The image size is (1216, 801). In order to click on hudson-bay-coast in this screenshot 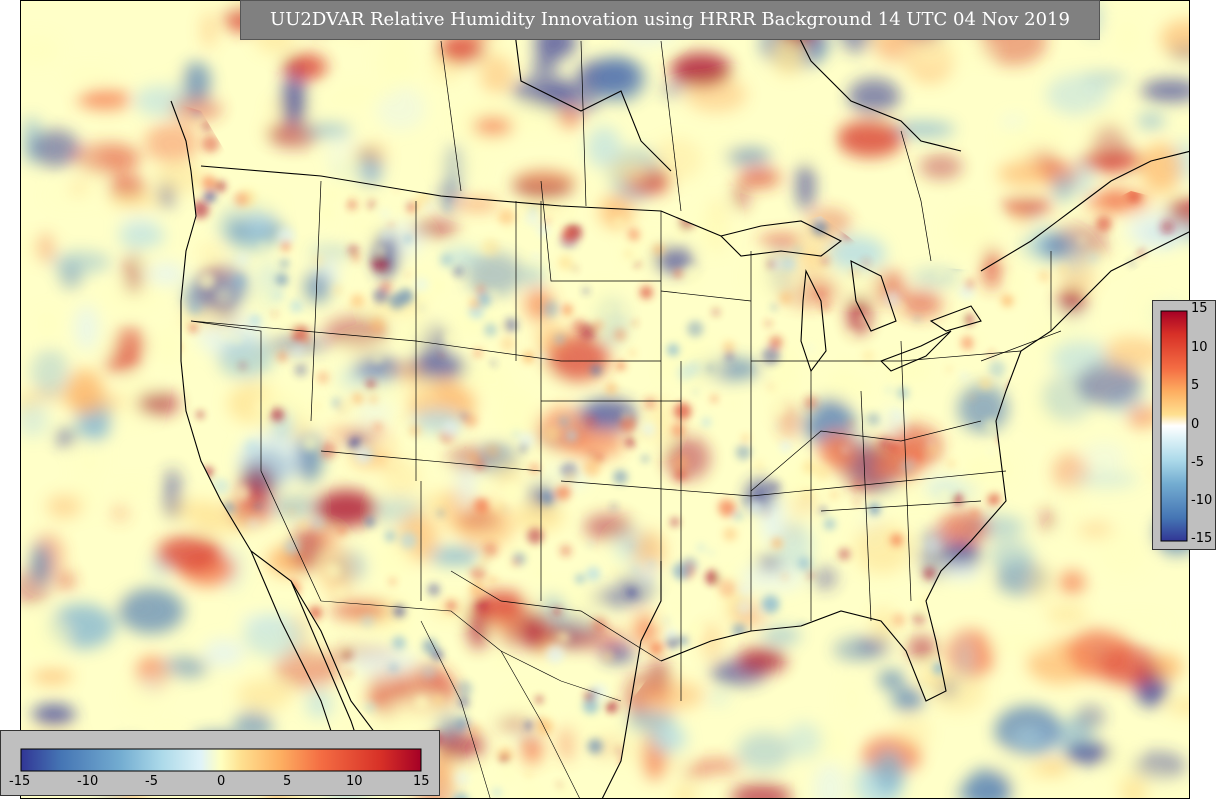, I will do `click(591, 86)`.